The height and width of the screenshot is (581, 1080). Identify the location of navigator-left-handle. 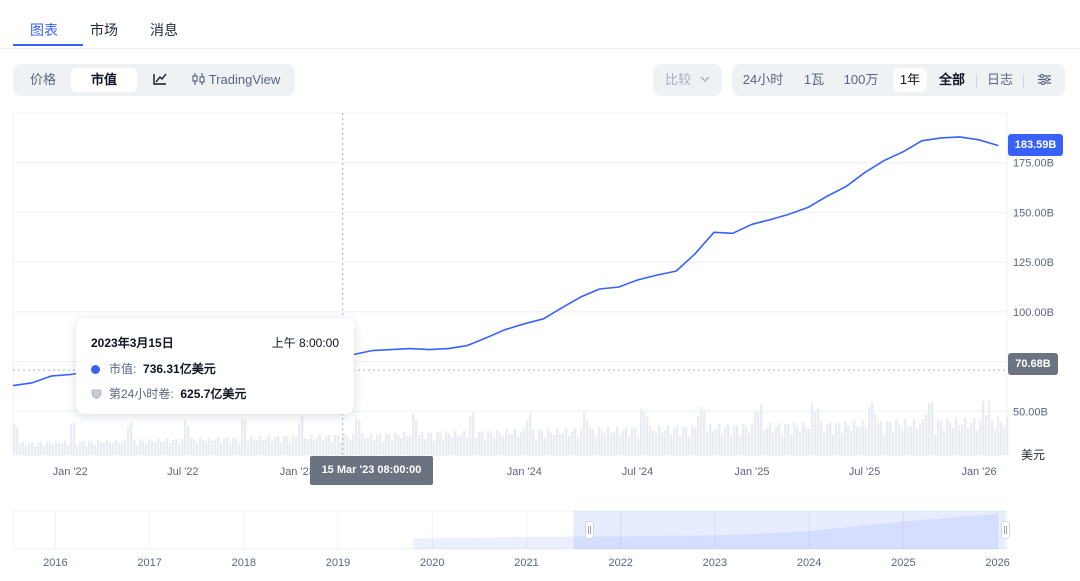
(589, 530).